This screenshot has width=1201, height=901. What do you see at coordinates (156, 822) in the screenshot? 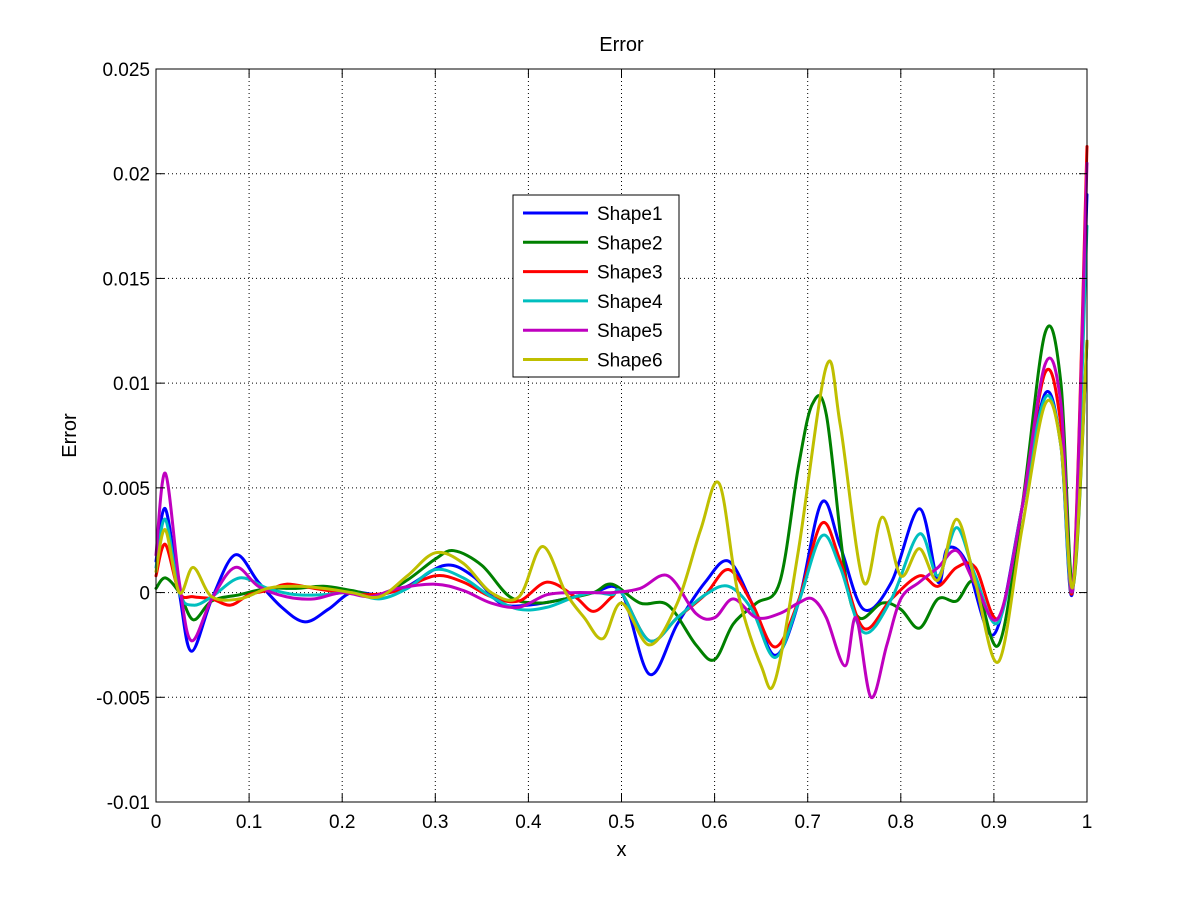
I see `x-tick-label: 0` at bounding box center [156, 822].